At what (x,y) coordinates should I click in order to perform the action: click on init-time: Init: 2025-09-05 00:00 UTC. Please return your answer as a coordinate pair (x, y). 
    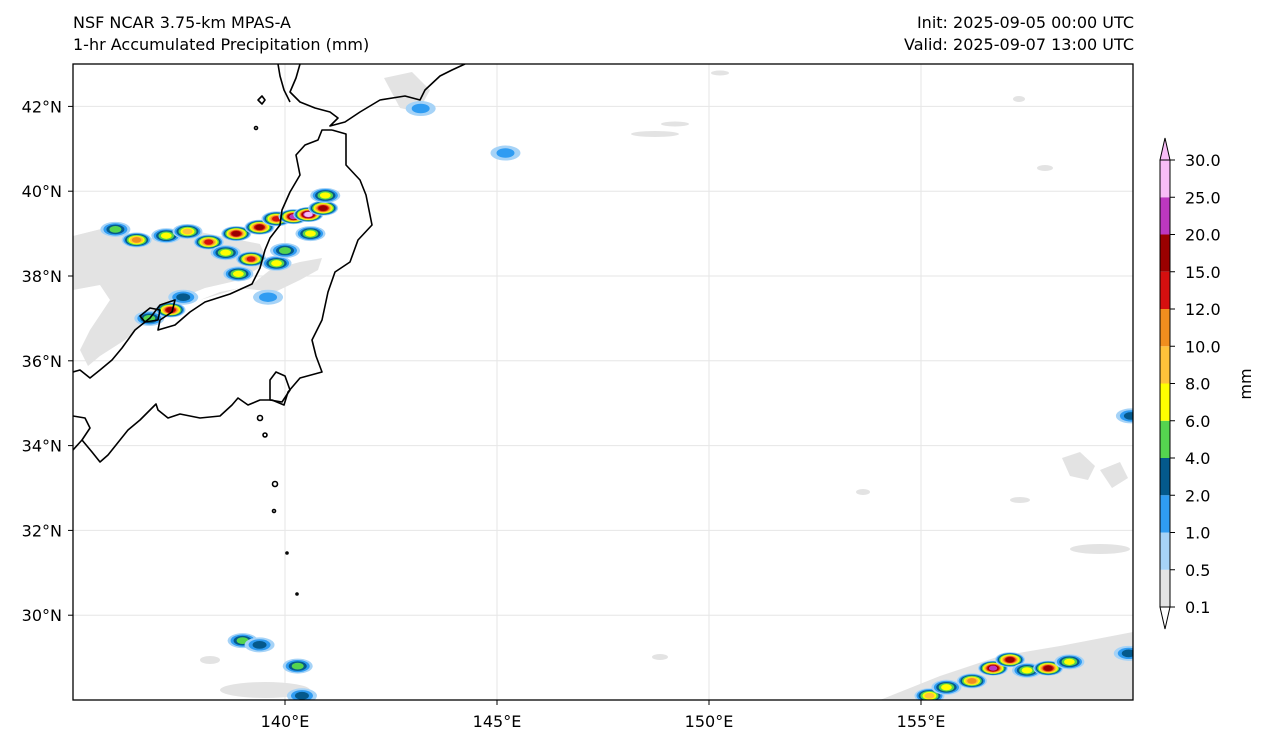
    Looking at the image, I should click on (1025, 22).